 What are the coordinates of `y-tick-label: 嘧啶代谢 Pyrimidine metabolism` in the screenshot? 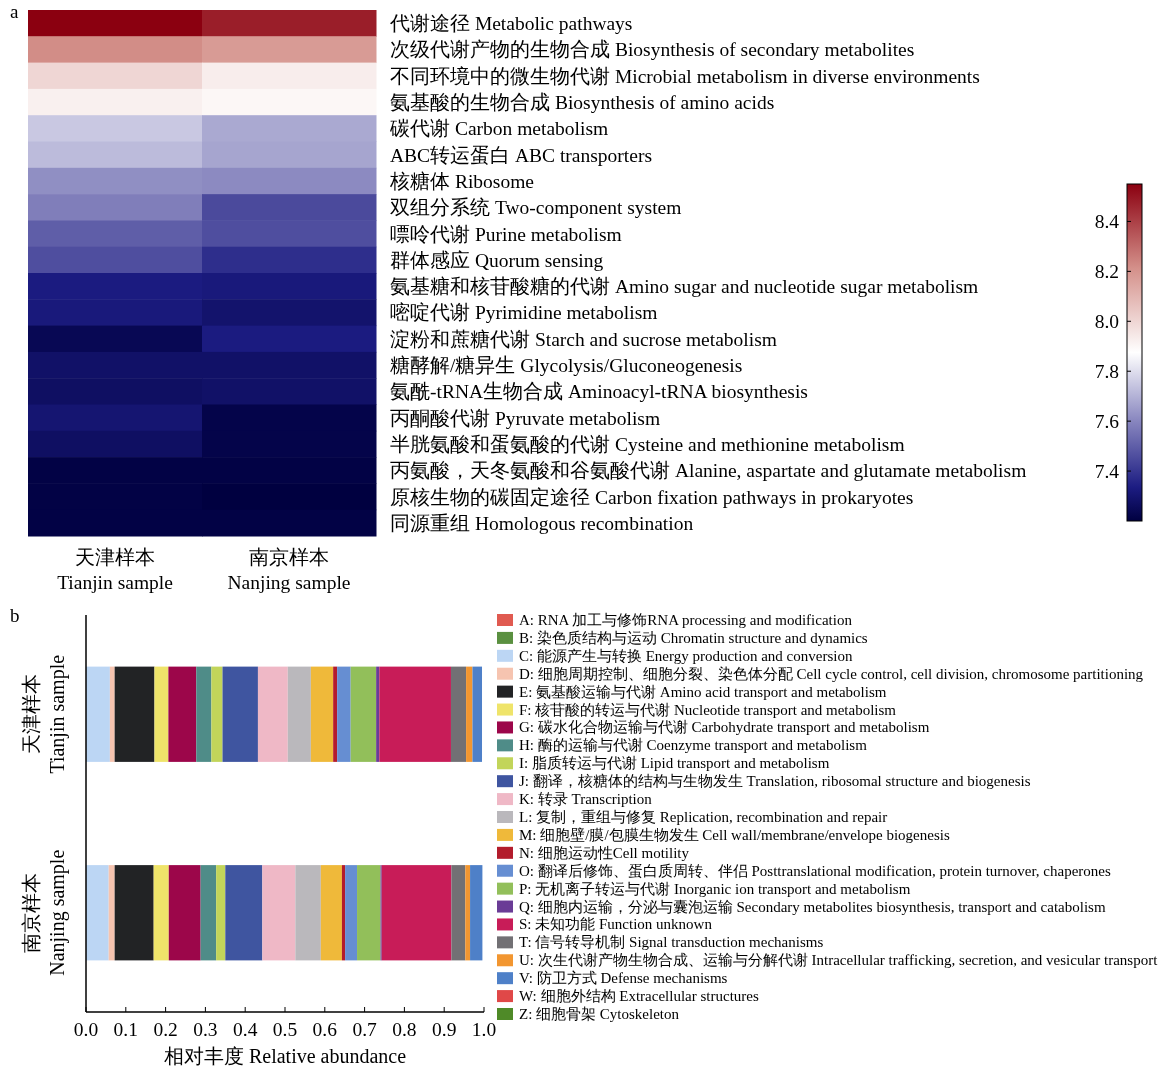 It's located at (524, 313).